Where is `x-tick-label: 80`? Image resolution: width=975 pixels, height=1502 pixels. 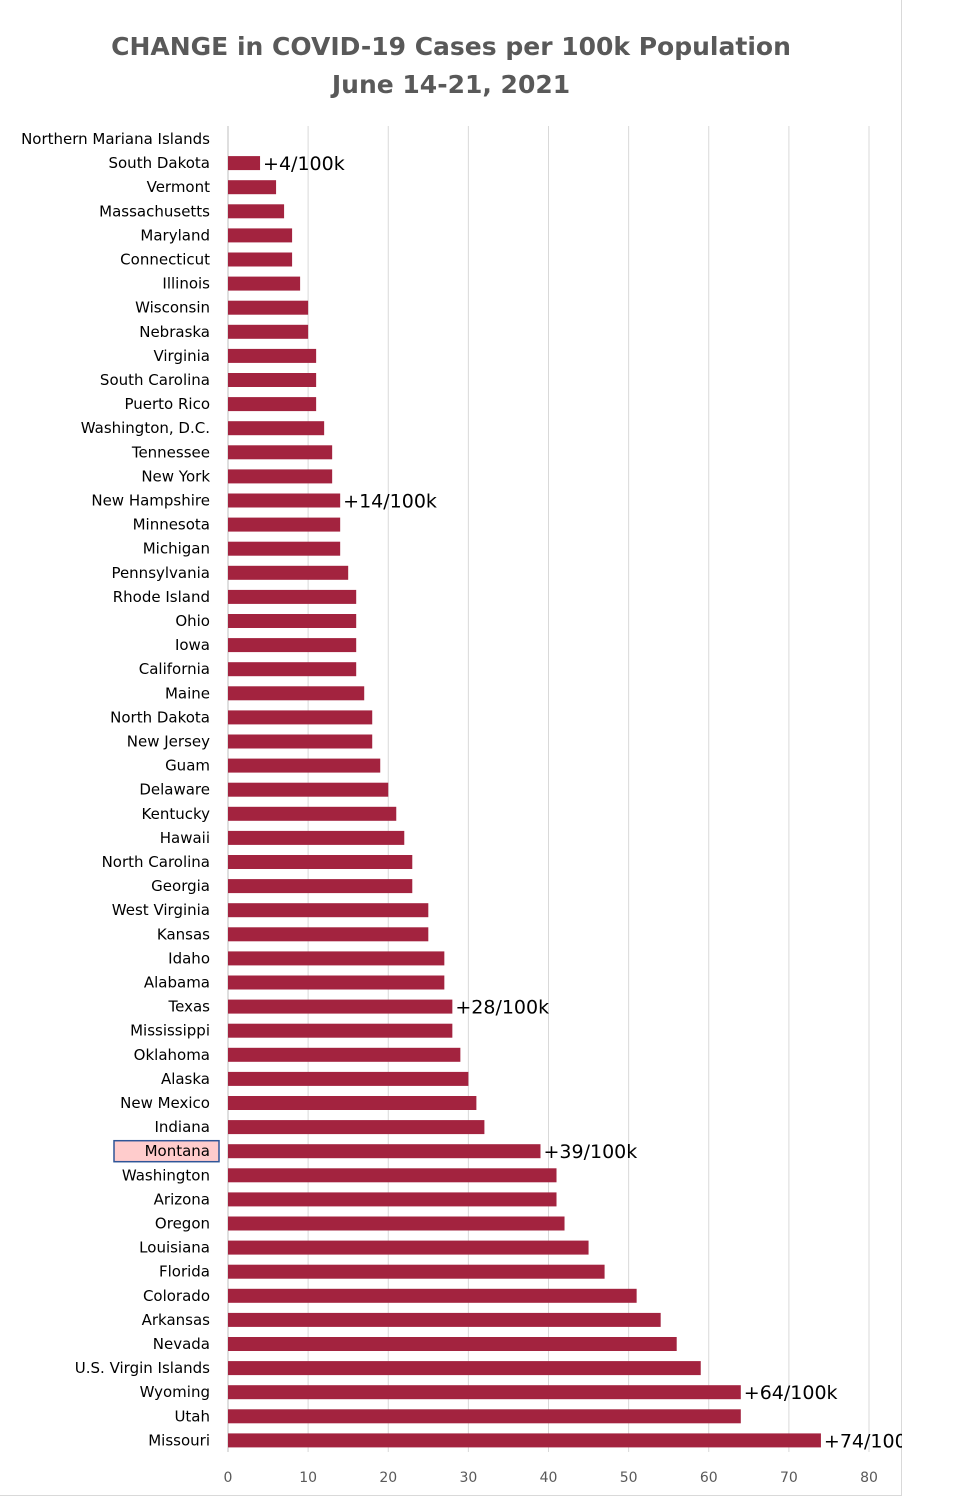
x-tick-label: 80 is located at coordinates (869, 1478).